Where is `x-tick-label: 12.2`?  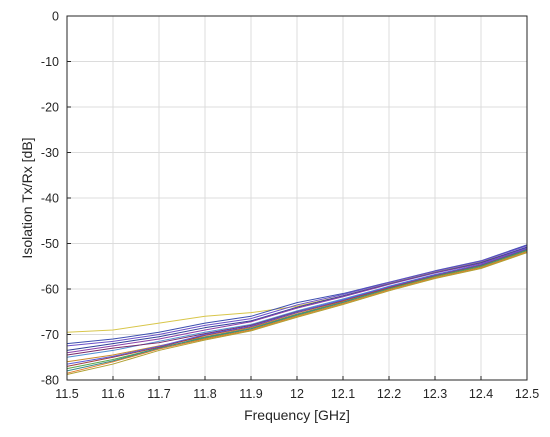 x-tick-label: 12.2 is located at coordinates (389, 394).